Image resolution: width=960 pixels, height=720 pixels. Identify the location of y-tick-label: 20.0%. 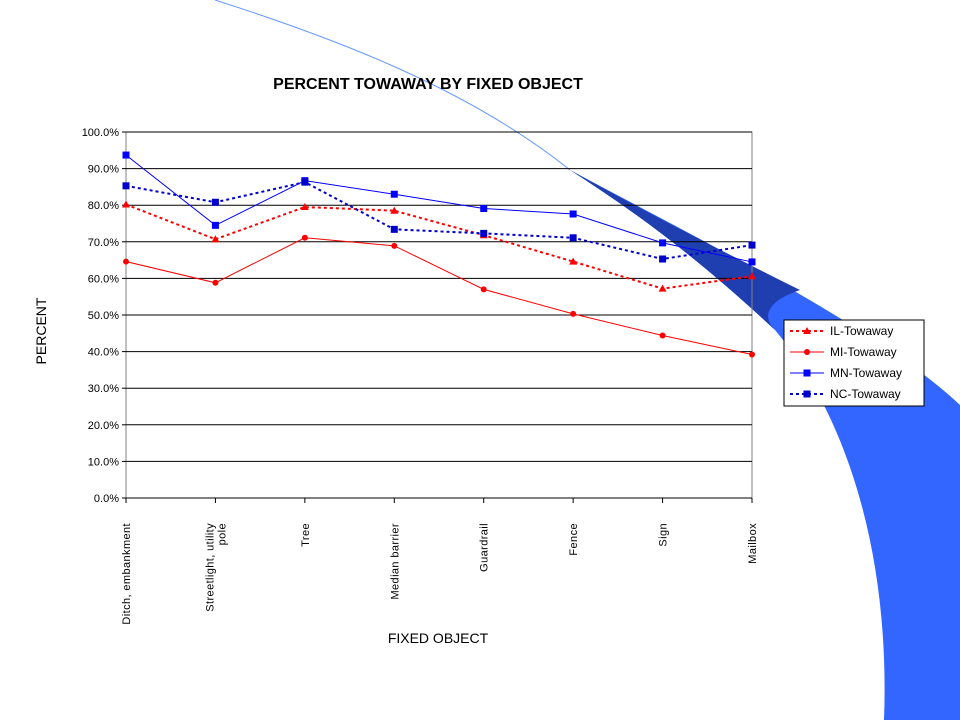
(103, 426).